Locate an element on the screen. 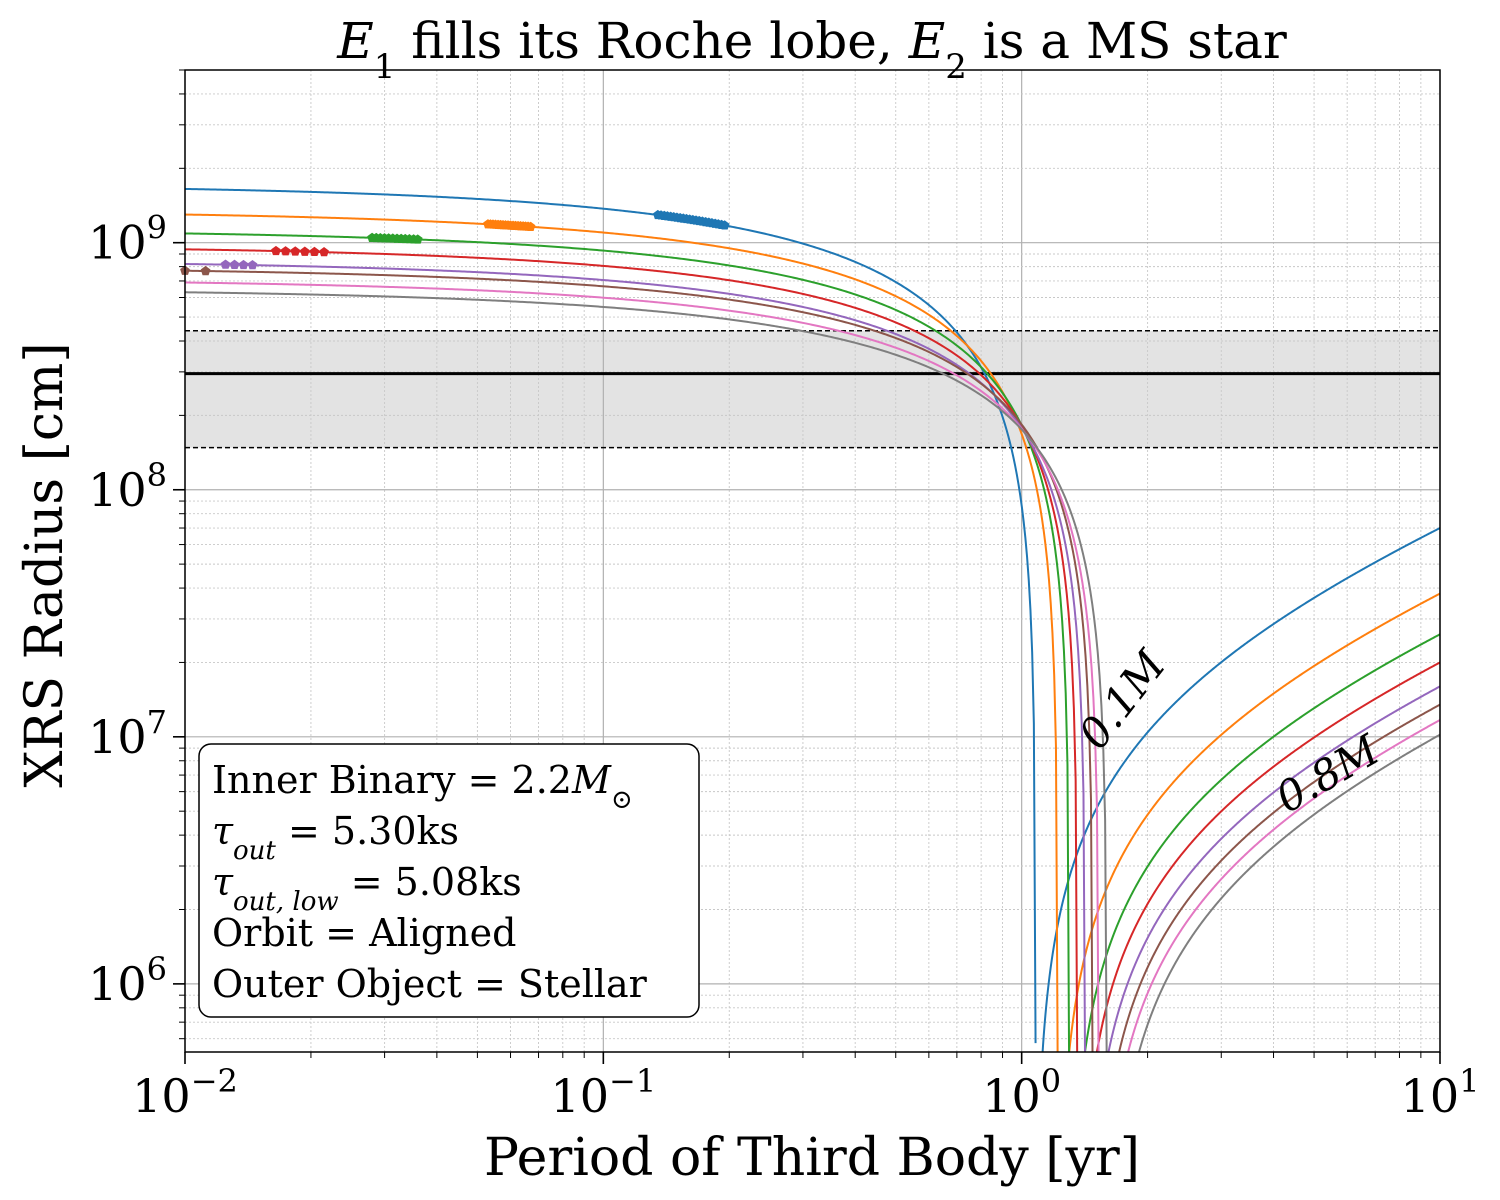 Image resolution: width=1500 pixels, height=1200 pixels. info-line-orbit: Orbit = Aligned is located at coordinates (364, 933).